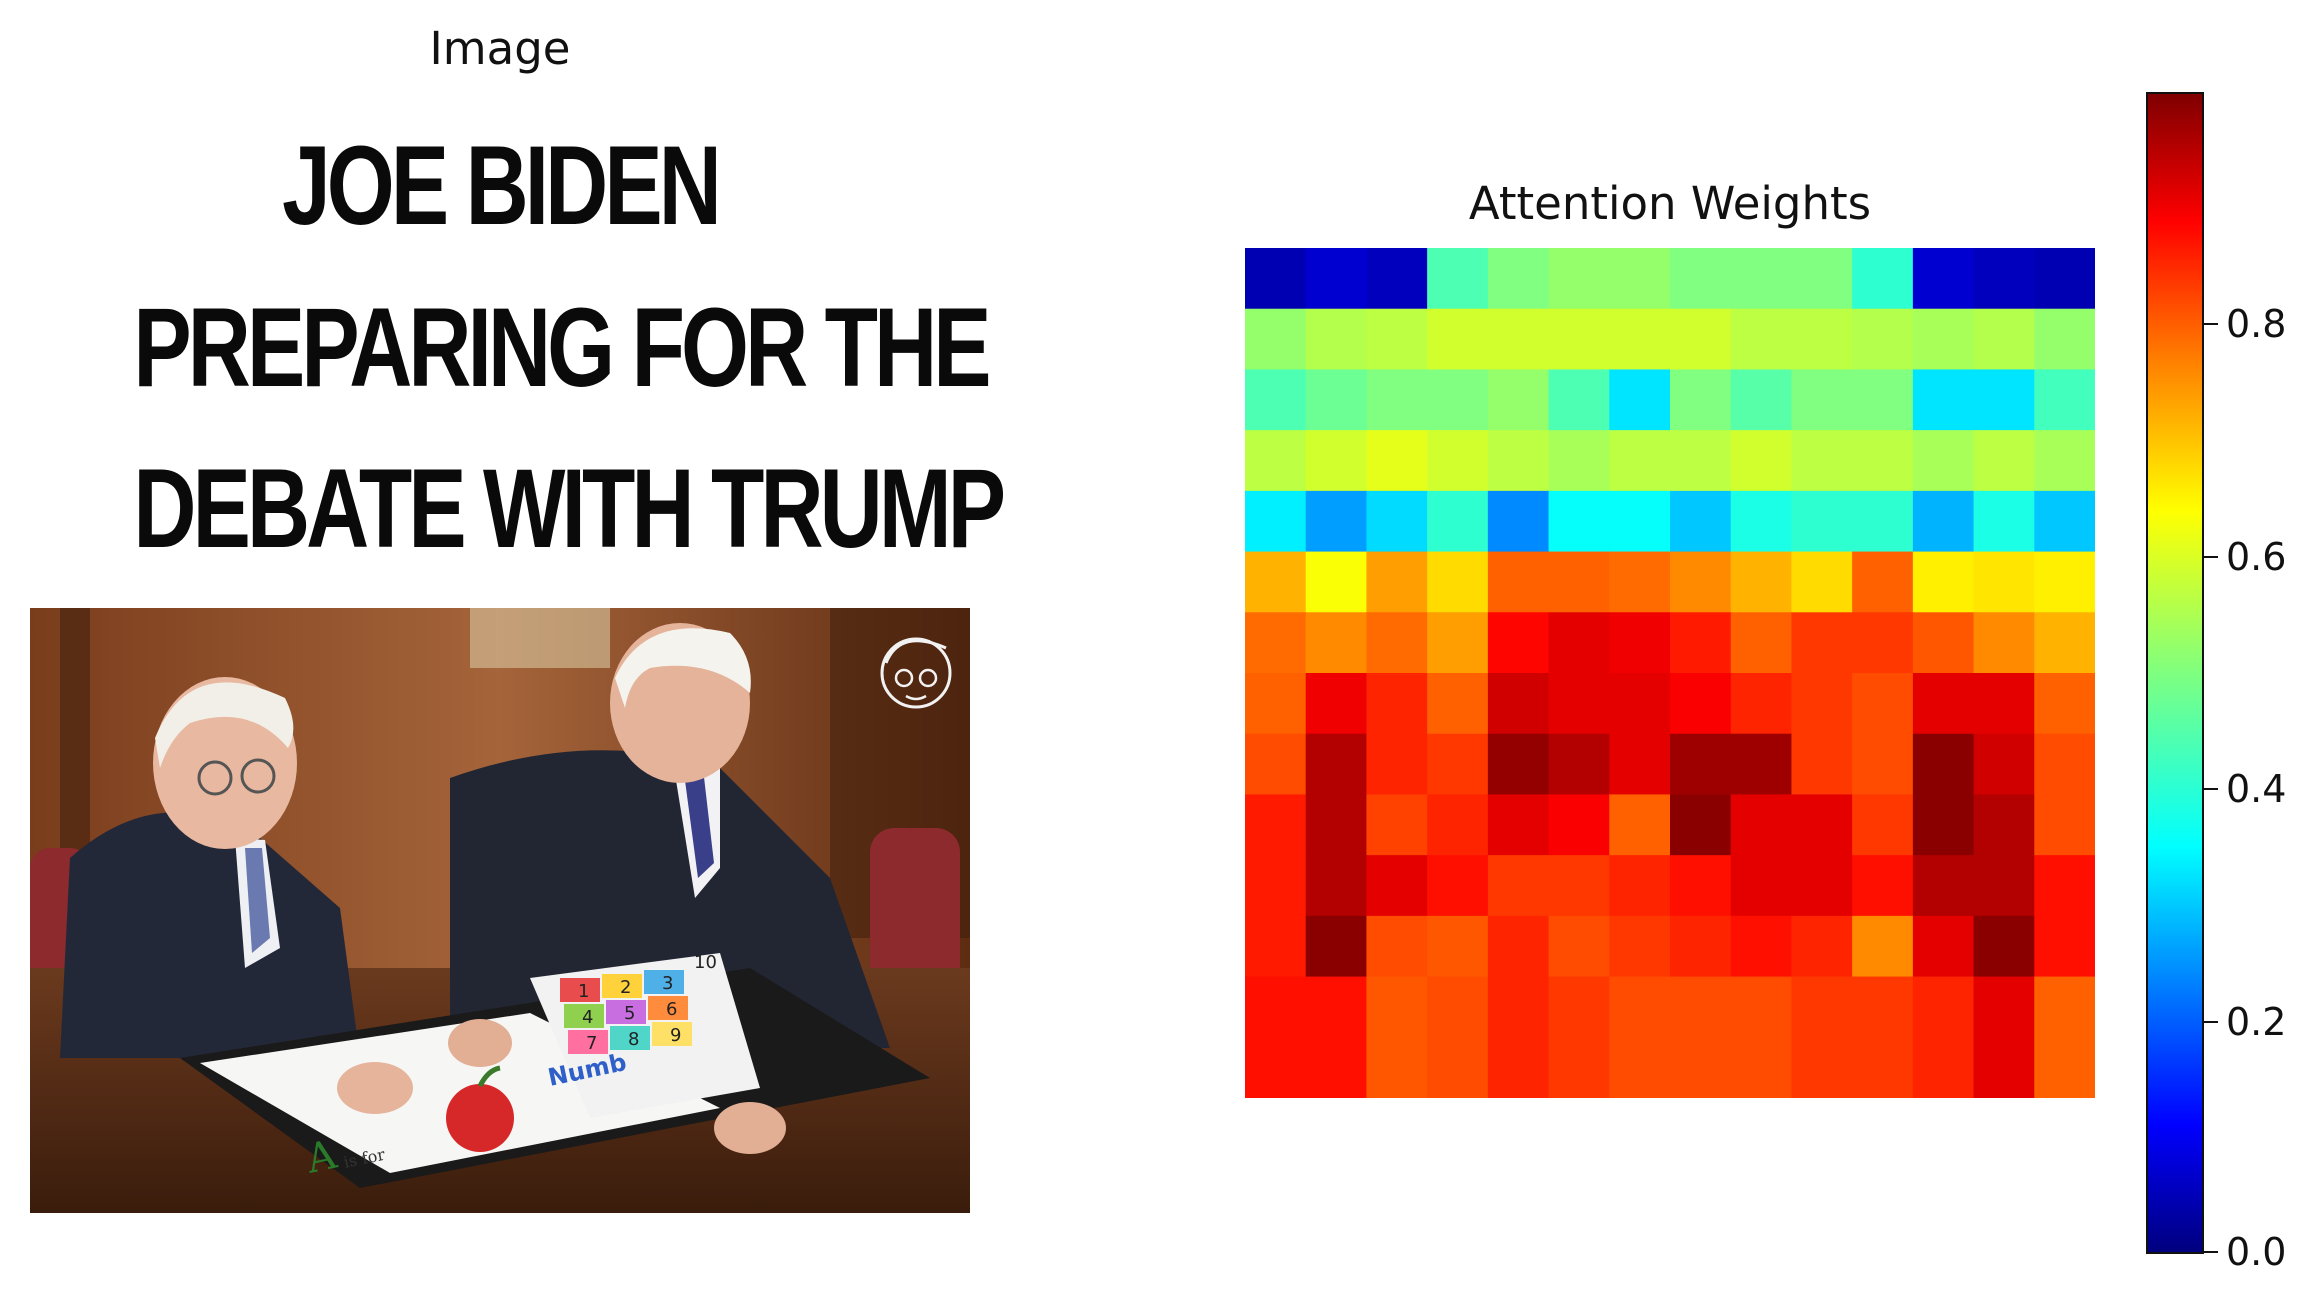 Image resolution: width=2319 pixels, height=1302 pixels. What do you see at coordinates (1821, 339) in the screenshot?
I see `heatmap-cell-r1-c9` at bounding box center [1821, 339].